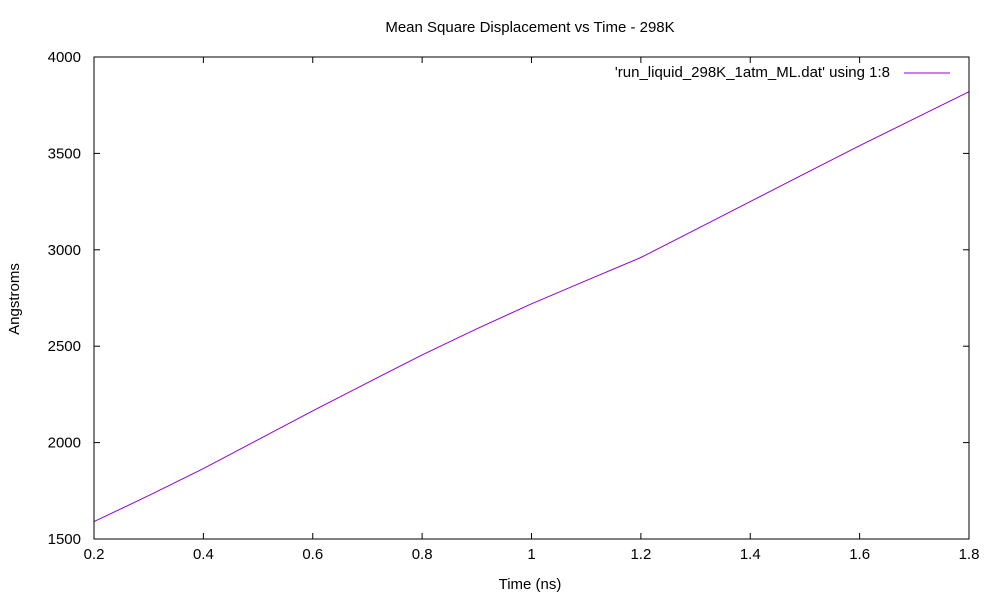 This screenshot has height=600, width=1000. What do you see at coordinates (529, 27) in the screenshot?
I see `chart-title: Mean Square Displacement vs Time - 298K` at bounding box center [529, 27].